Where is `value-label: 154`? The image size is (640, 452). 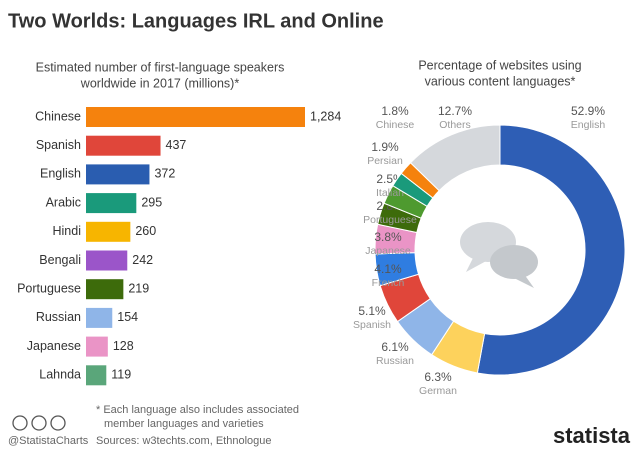
value-label: 154 is located at coordinates (127, 317).